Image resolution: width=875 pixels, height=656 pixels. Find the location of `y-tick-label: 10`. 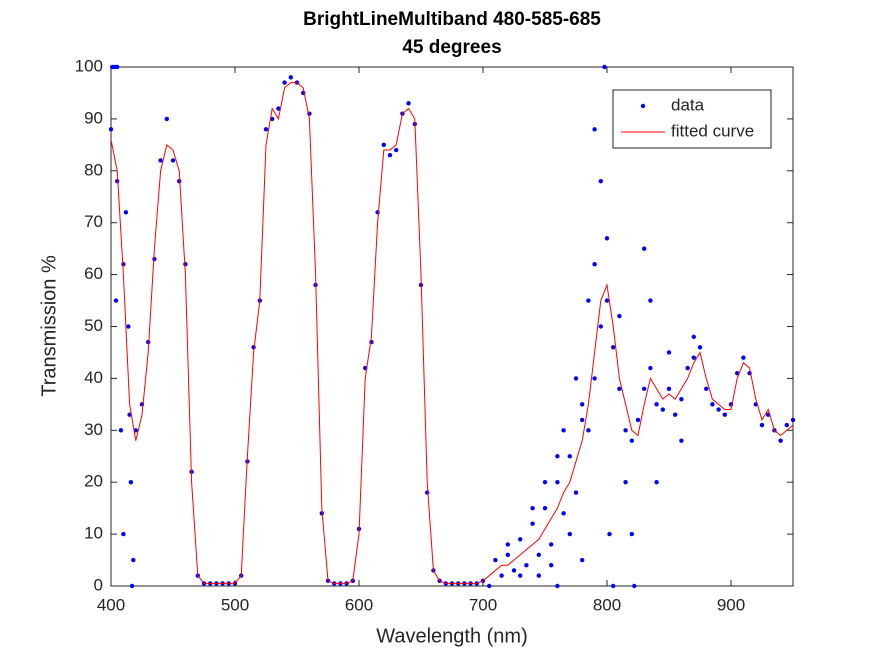

y-tick-label: 10 is located at coordinates (93, 533).